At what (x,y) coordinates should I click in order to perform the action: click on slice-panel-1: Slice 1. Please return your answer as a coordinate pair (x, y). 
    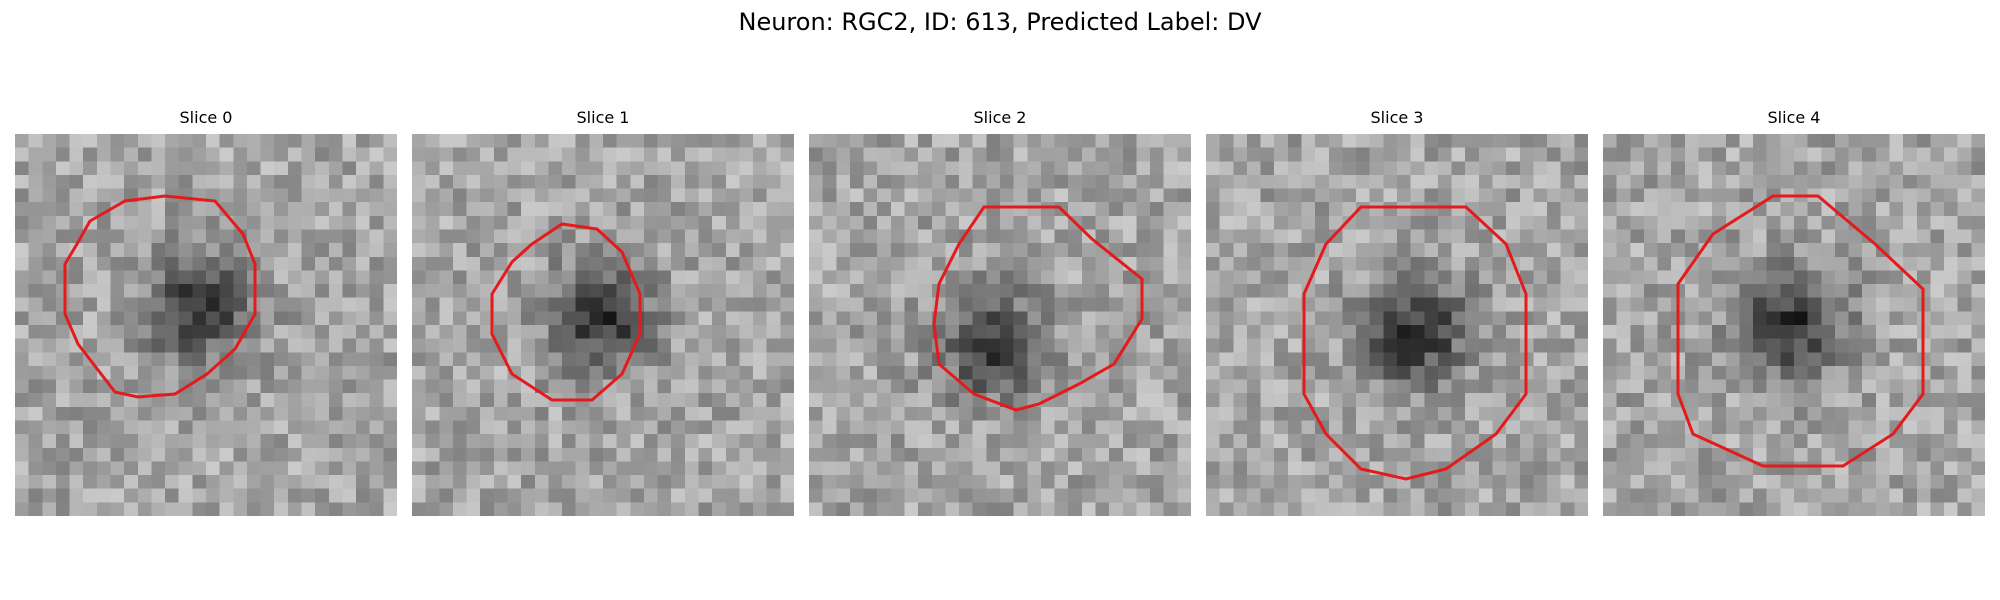
    Looking at the image, I should click on (603, 313).